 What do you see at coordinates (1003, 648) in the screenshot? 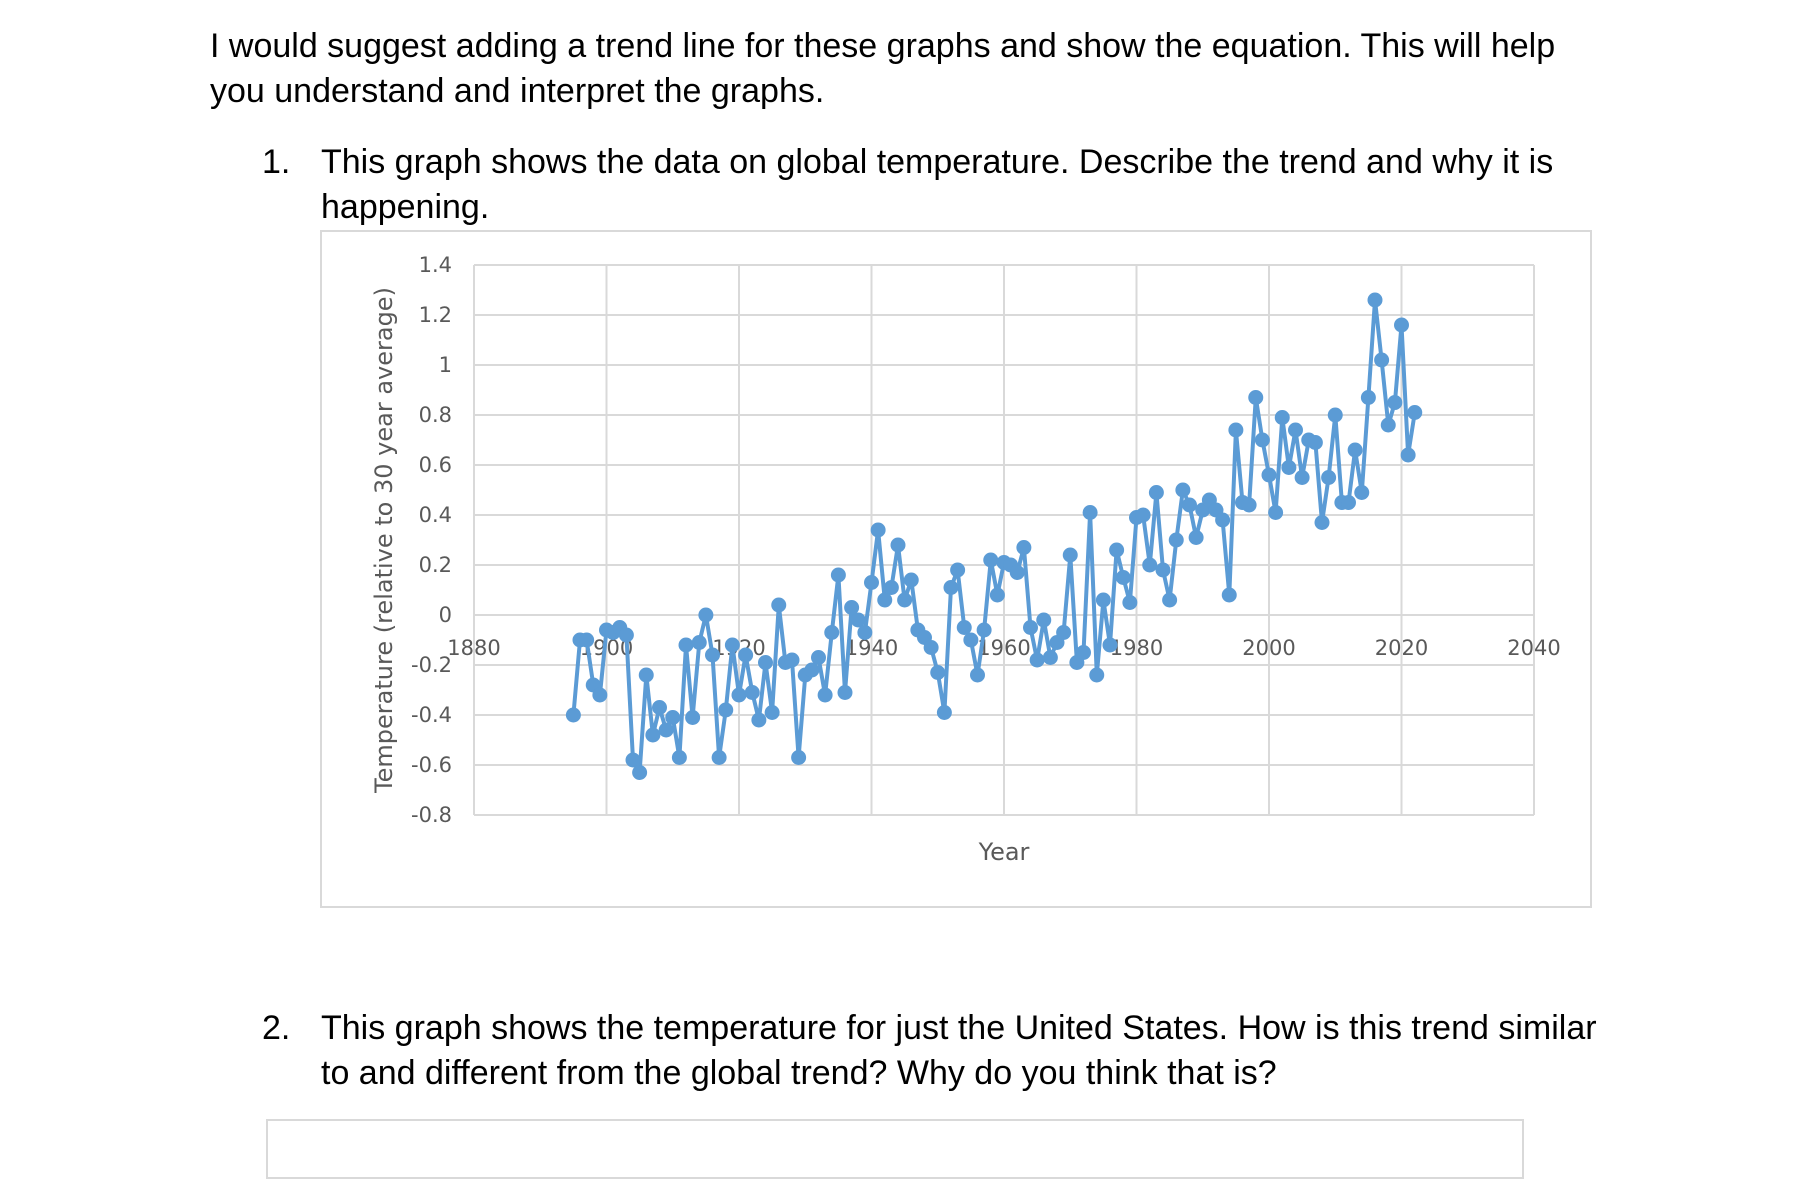
I see `x-tick-label: 1960` at bounding box center [1003, 648].